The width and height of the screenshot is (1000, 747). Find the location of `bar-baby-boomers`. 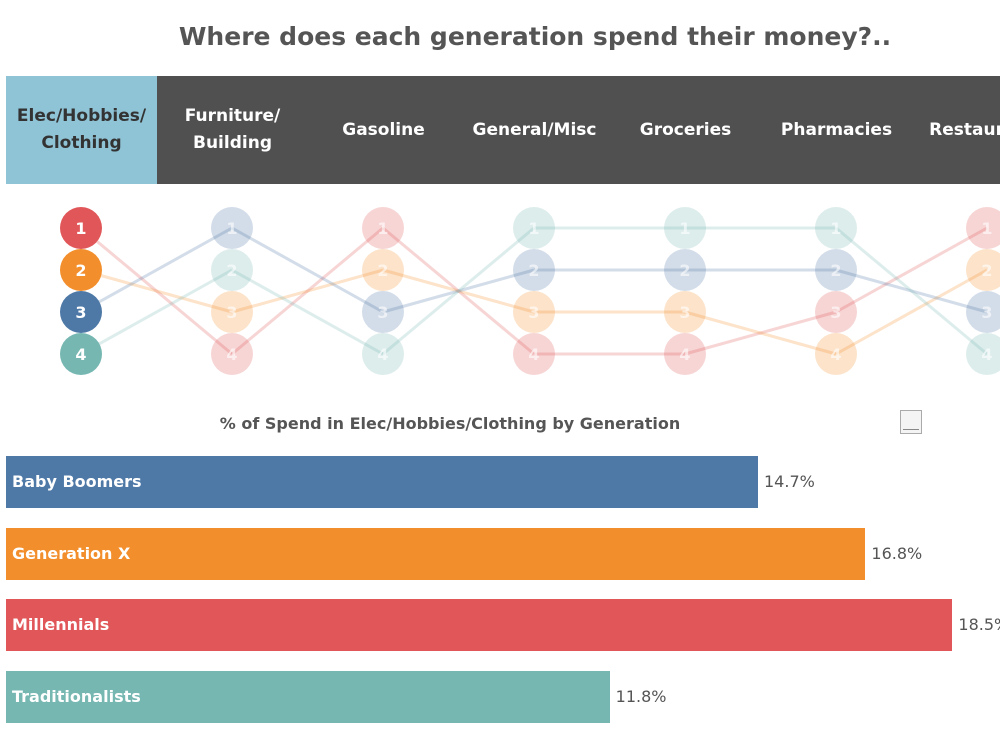

bar-baby-boomers is located at coordinates (382, 482).